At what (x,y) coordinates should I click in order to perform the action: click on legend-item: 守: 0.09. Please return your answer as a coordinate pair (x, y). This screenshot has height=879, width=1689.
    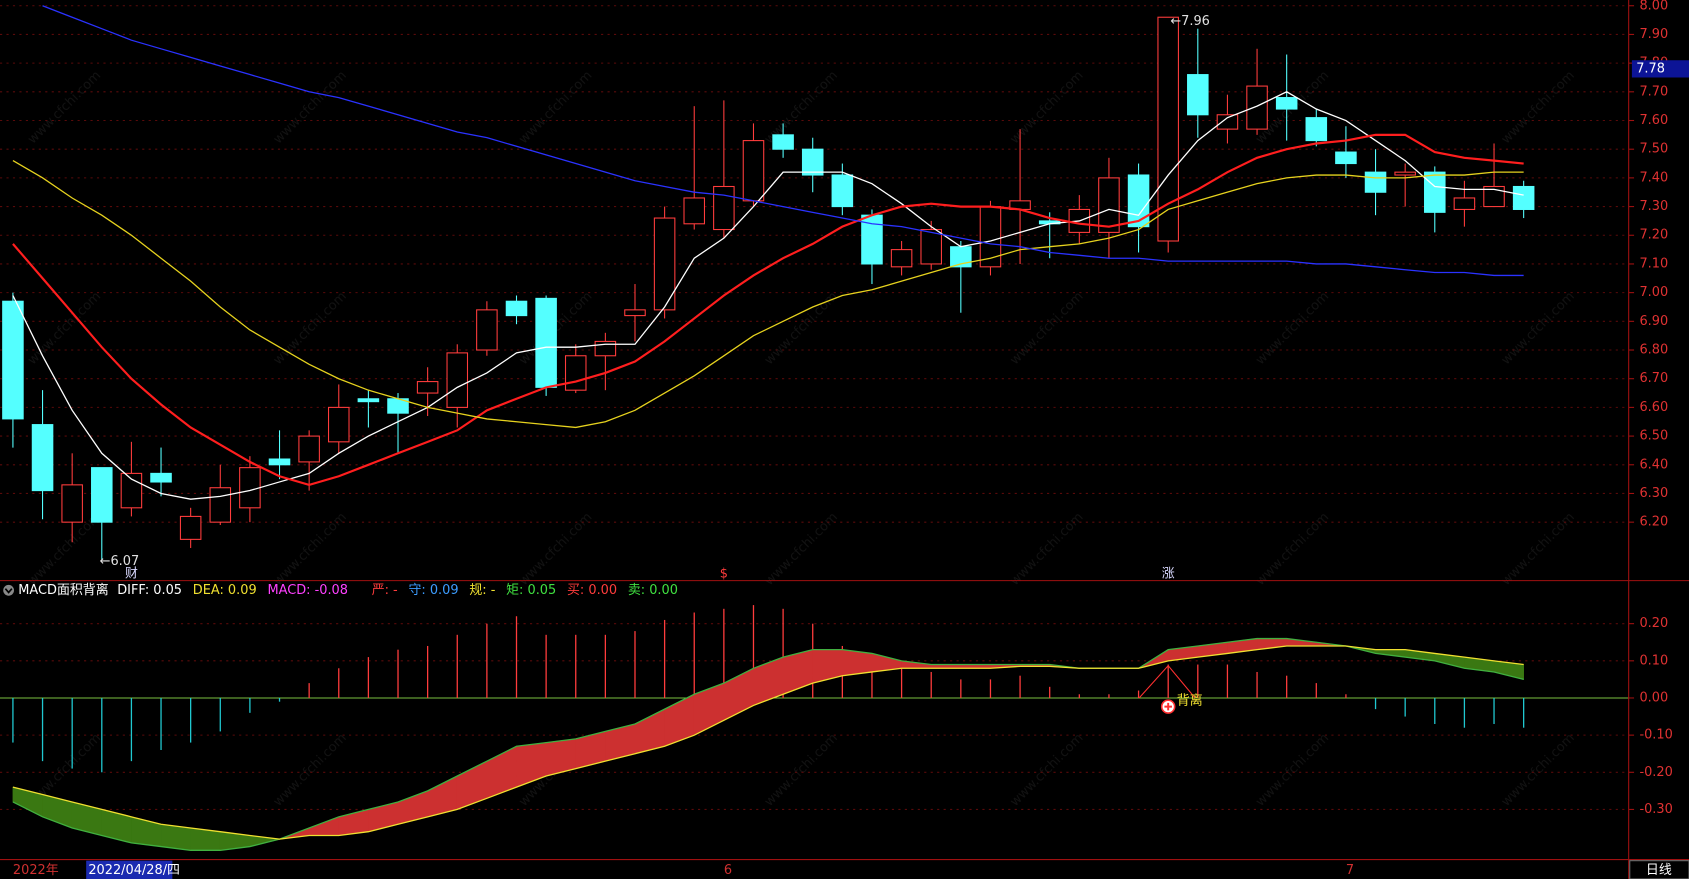
    Looking at the image, I should click on (433, 590).